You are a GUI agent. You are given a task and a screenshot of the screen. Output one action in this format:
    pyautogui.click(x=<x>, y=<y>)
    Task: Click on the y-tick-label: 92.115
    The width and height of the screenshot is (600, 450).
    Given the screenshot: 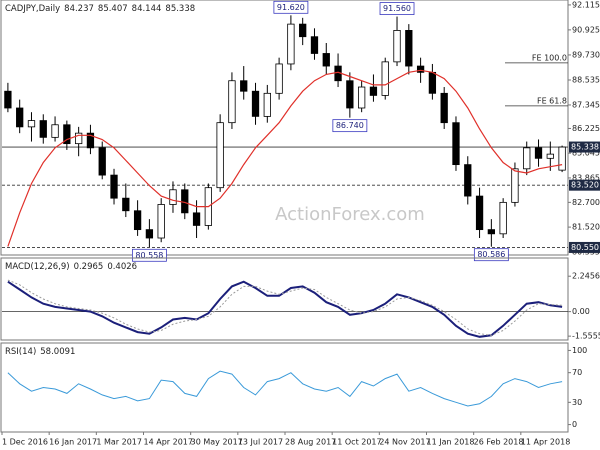 What is the action you would take?
    pyautogui.click(x=586, y=4)
    